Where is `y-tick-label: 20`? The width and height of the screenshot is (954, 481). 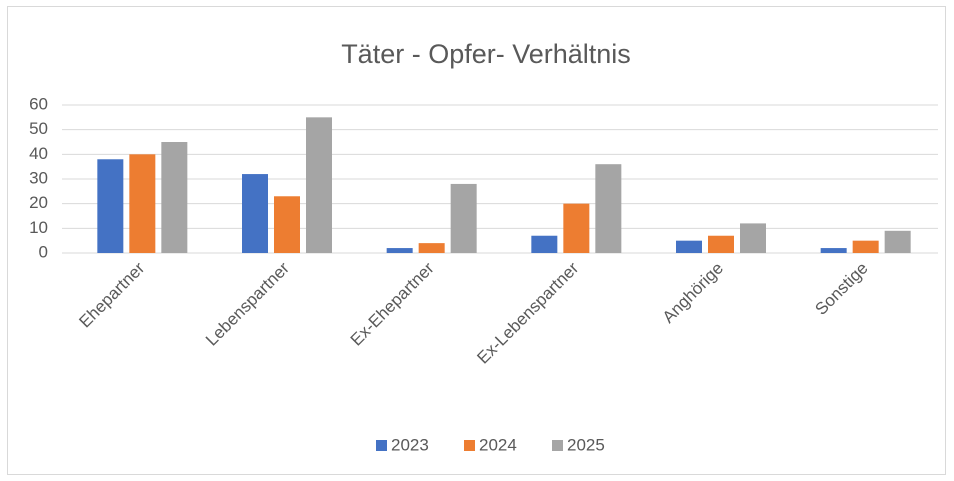
y-tick-label: 20 is located at coordinates (38, 202).